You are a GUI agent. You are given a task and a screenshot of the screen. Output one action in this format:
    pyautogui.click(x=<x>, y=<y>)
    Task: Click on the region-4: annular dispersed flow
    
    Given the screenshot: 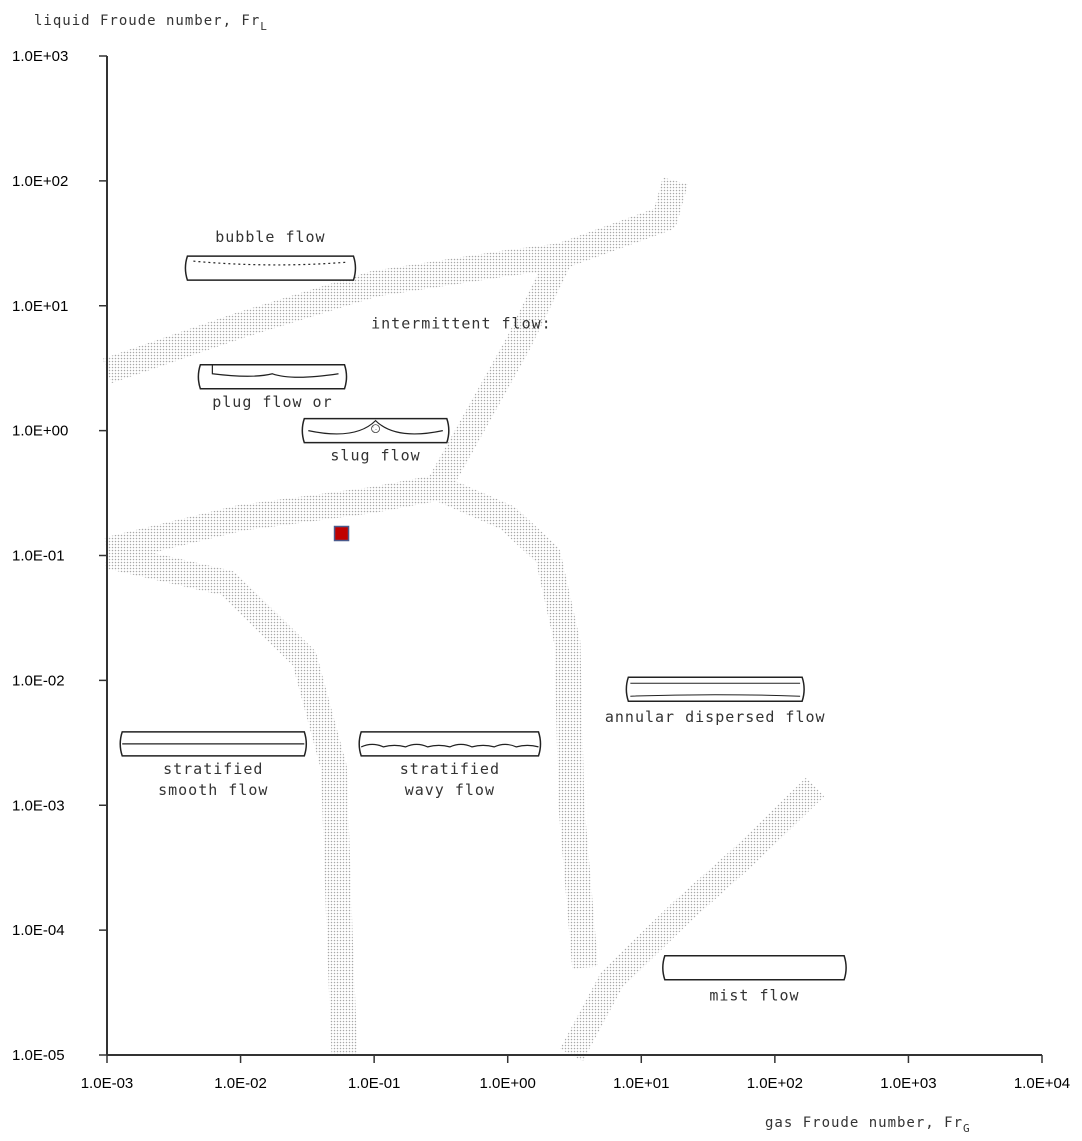 What is the action you would take?
    pyautogui.click(x=715, y=701)
    